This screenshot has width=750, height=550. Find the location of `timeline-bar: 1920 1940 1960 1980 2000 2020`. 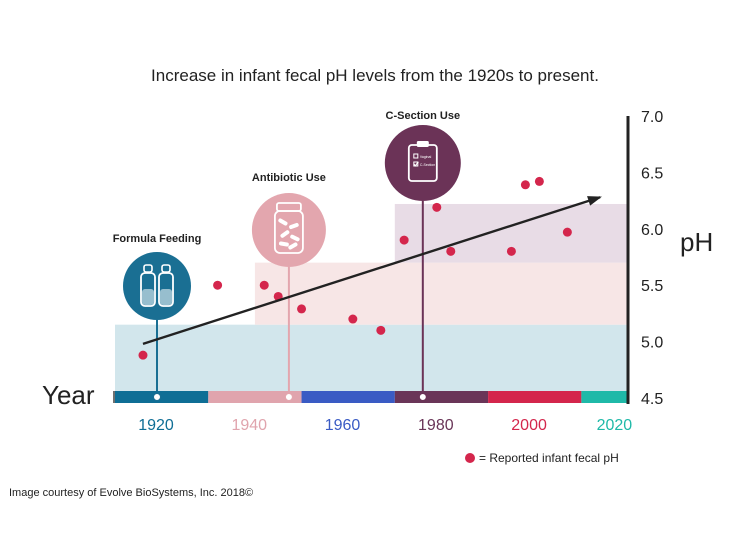

timeline-bar: 1920 1940 1960 1980 2000 2020 is located at coordinates (372, 412).